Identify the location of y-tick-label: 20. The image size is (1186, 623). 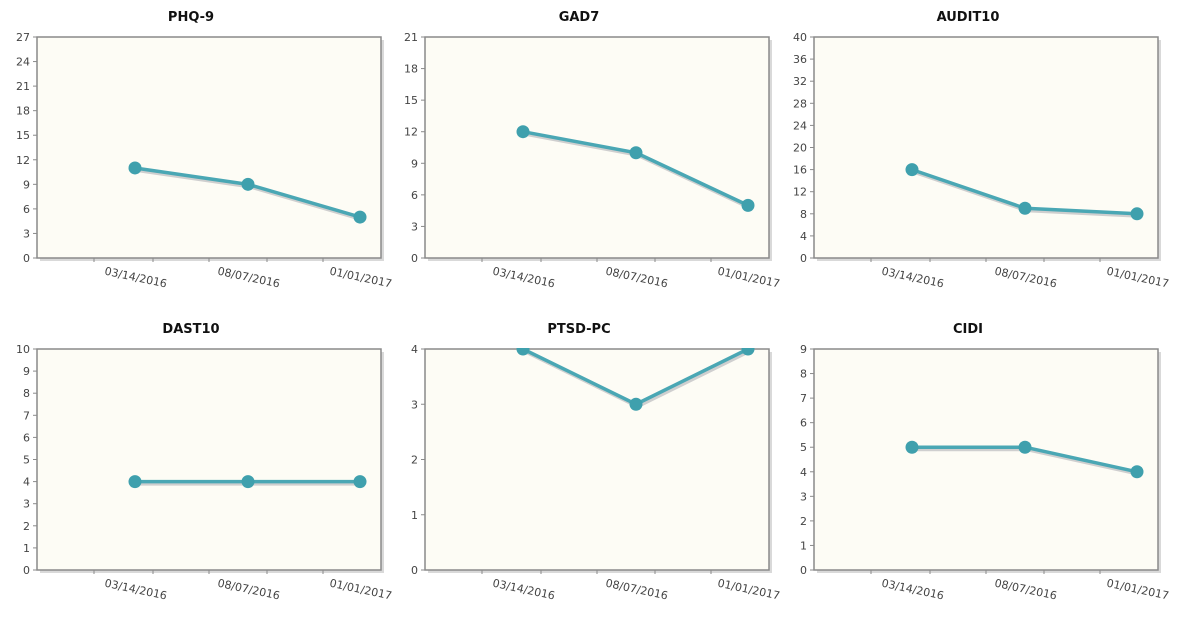
(800, 148).